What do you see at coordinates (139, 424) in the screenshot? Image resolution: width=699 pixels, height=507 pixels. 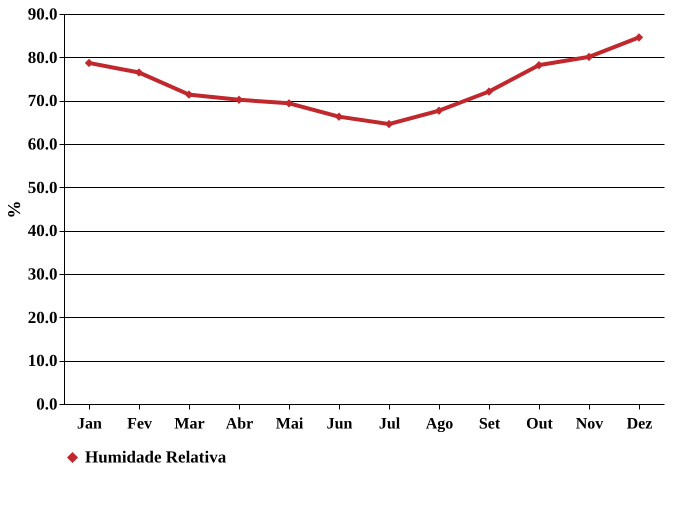 I see `x-tick-label: Fev` at bounding box center [139, 424].